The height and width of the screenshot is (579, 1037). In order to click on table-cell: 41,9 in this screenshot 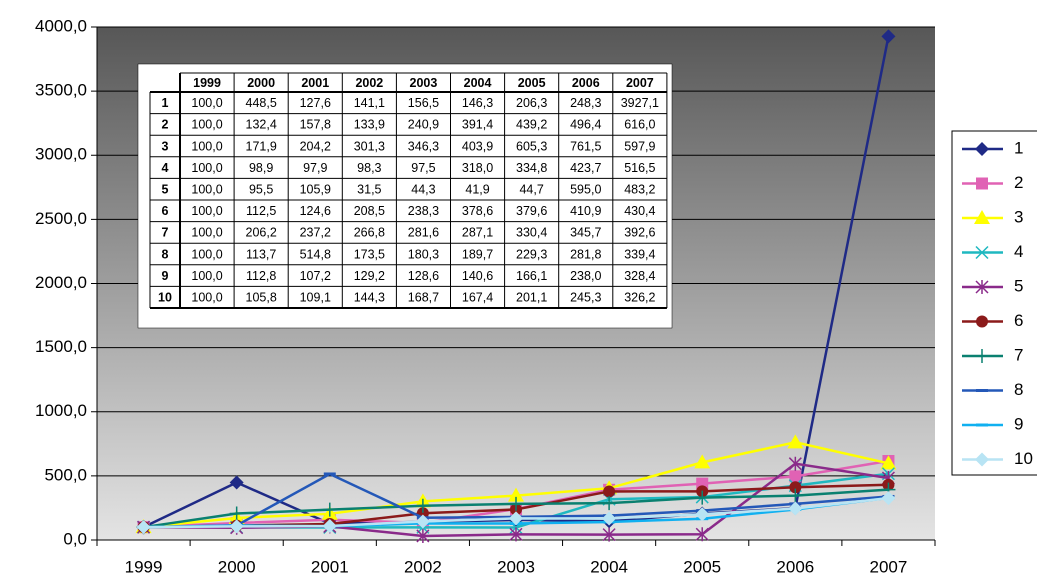, I will do `click(477, 189)`.